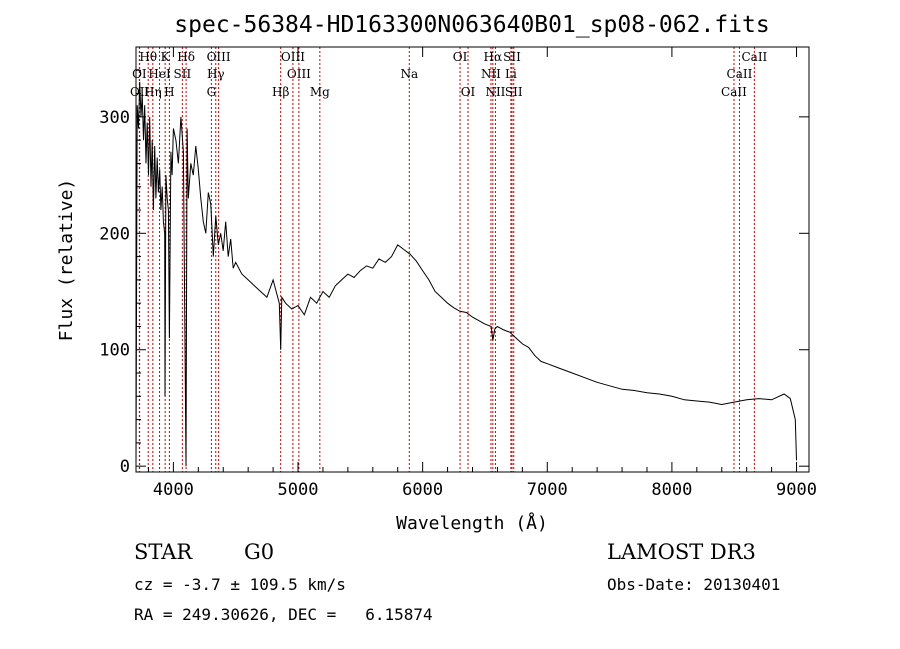  What do you see at coordinates (671, 490) in the screenshot?
I see `x-tick-label: 8000` at bounding box center [671, 490].